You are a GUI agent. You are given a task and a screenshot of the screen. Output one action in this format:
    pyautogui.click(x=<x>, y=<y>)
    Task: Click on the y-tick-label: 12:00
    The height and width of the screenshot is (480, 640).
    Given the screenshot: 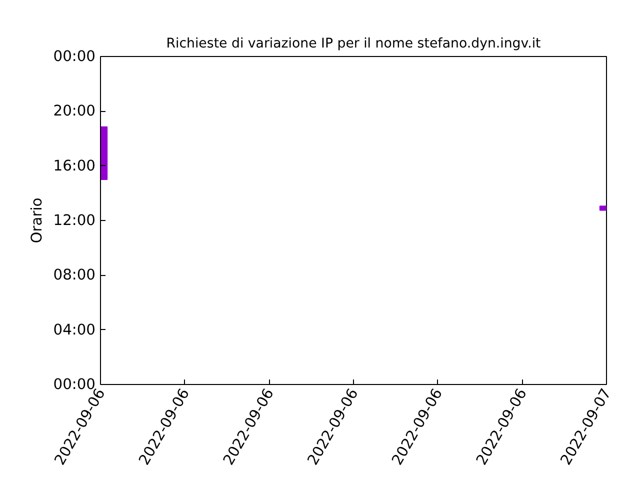 What is the action you would take?
    pyautogui.click(x=74, y=220)
    